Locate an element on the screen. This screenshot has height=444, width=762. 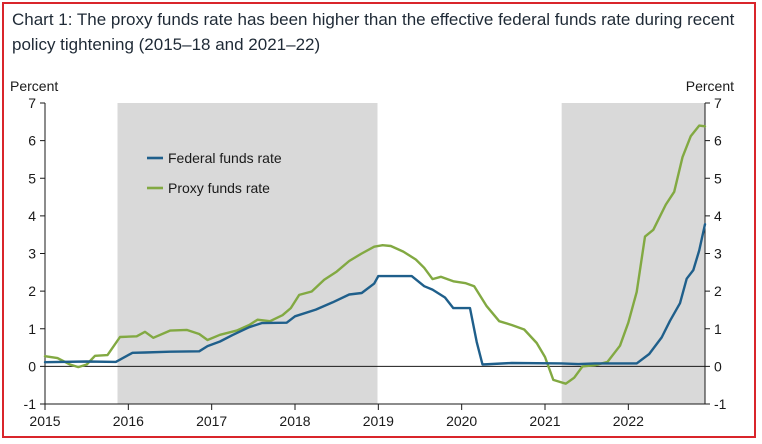
y-tick-label-right: 2 is located at coordinates (718, 291).